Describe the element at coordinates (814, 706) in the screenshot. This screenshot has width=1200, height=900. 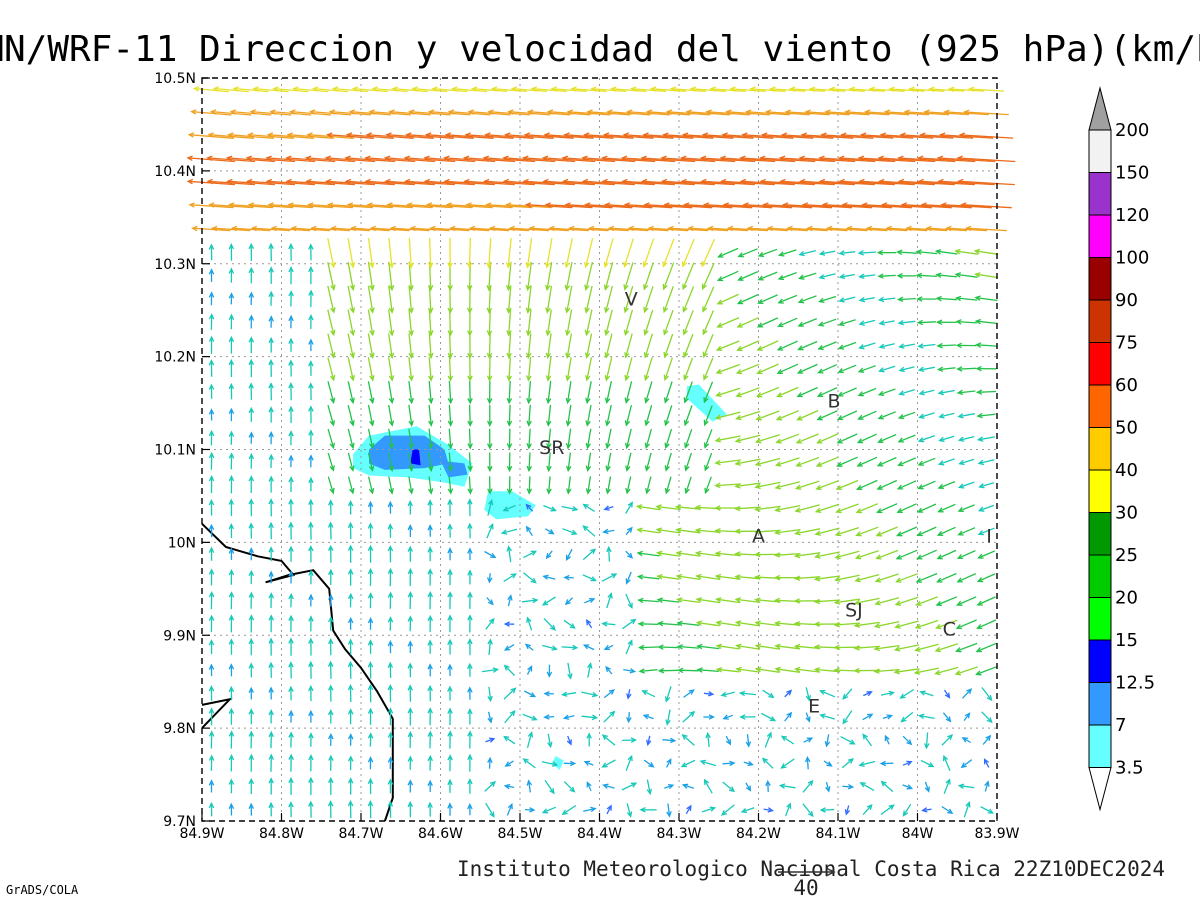
I see `place-label-e: E` at that location.